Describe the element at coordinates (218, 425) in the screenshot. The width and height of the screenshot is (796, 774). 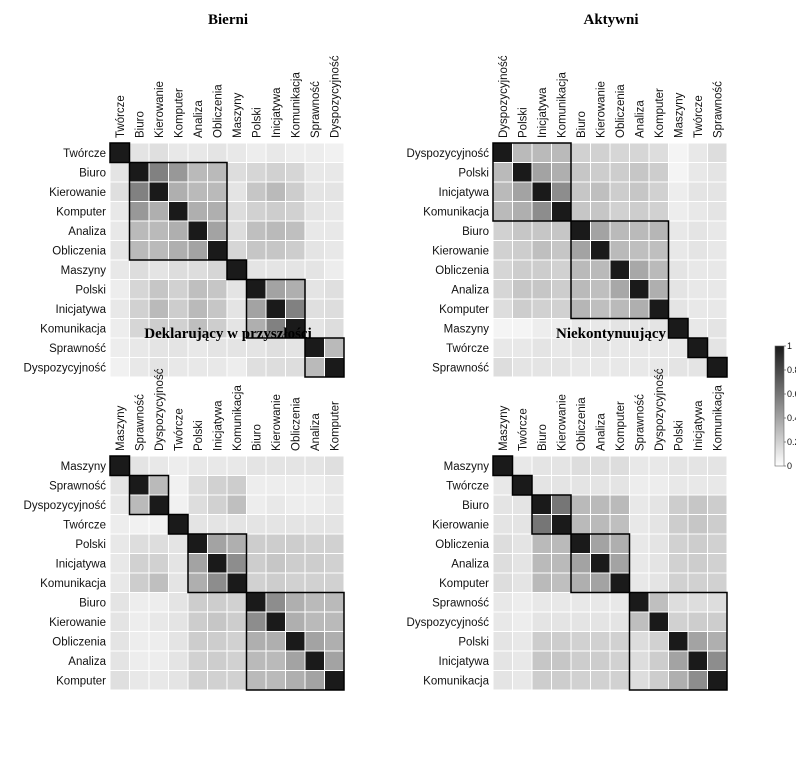
I see `column-label-inicjatywa: Inicjatywa` at that location.